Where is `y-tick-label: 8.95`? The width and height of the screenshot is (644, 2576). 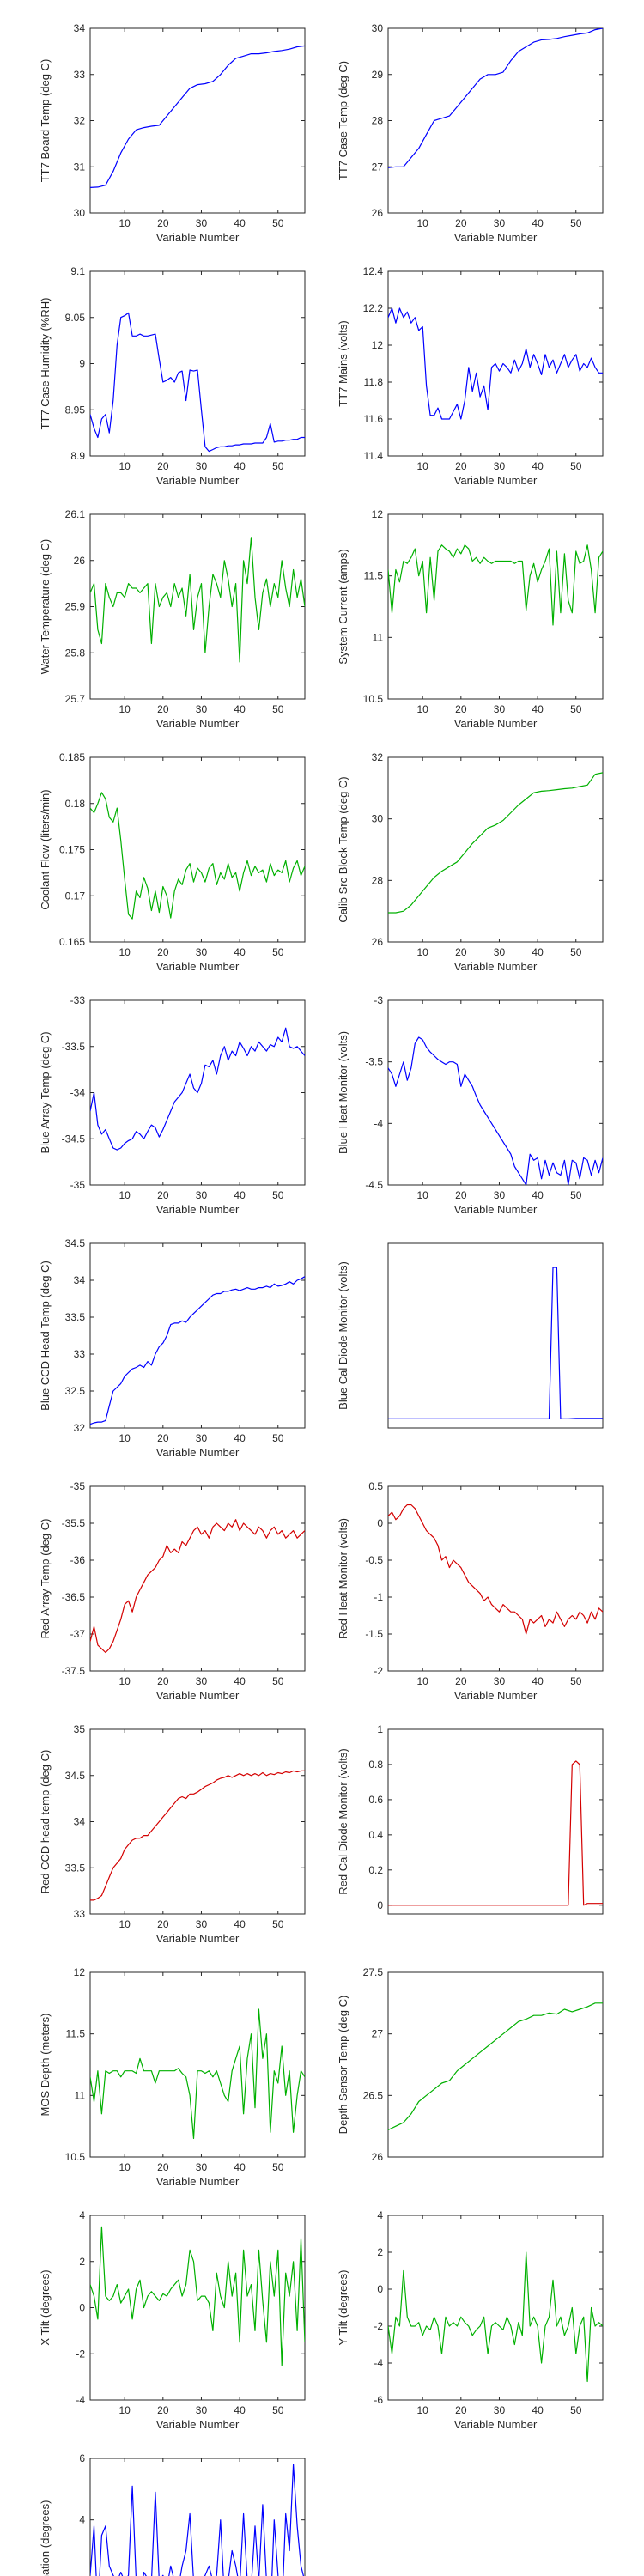
y-tick-label: 8.95 is located at coordinates (75, 410).